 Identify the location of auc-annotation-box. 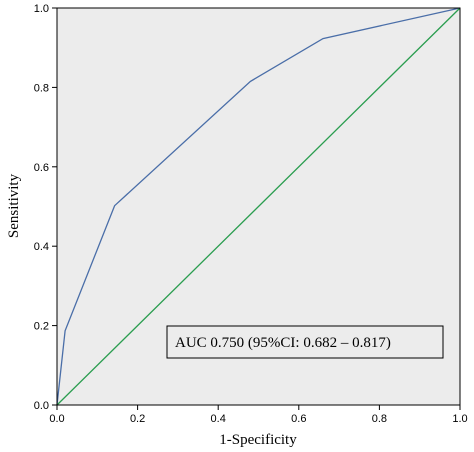
(305, 342).